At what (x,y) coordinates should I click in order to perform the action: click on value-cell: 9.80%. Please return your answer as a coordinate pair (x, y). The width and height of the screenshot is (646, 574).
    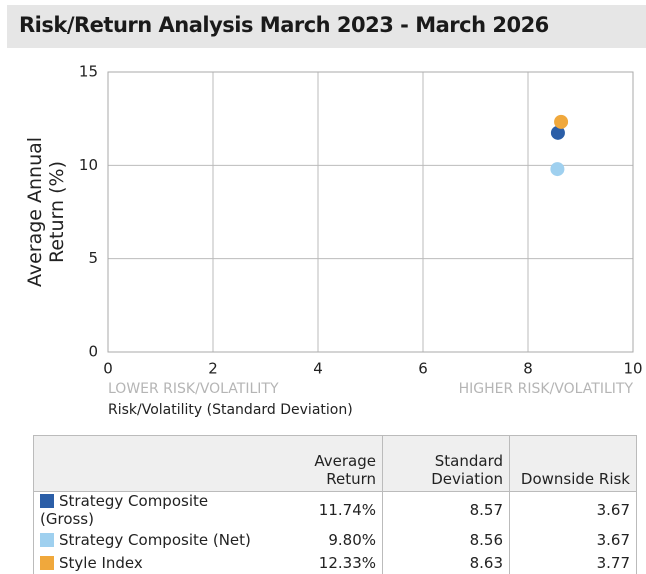
    Looking at the image, I should click on (321, 539).